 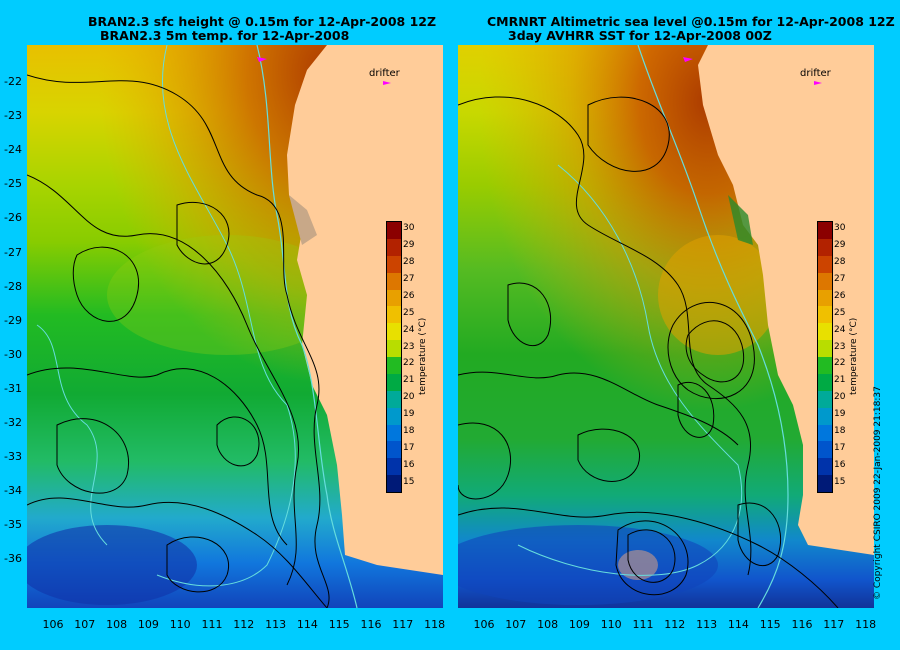 What do you see at coordinates (13, 422) in the screenshot?
I see `lat-tick-label: -32` at bounding box center [13, 422].